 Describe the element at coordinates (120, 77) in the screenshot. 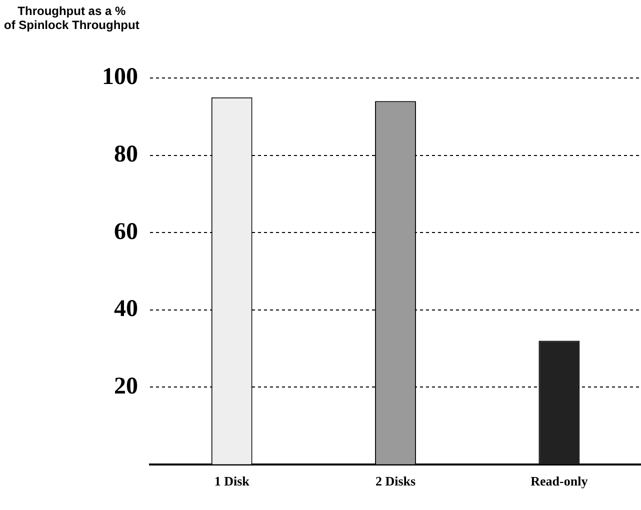

I see `y-tick-label: 100` at that location.